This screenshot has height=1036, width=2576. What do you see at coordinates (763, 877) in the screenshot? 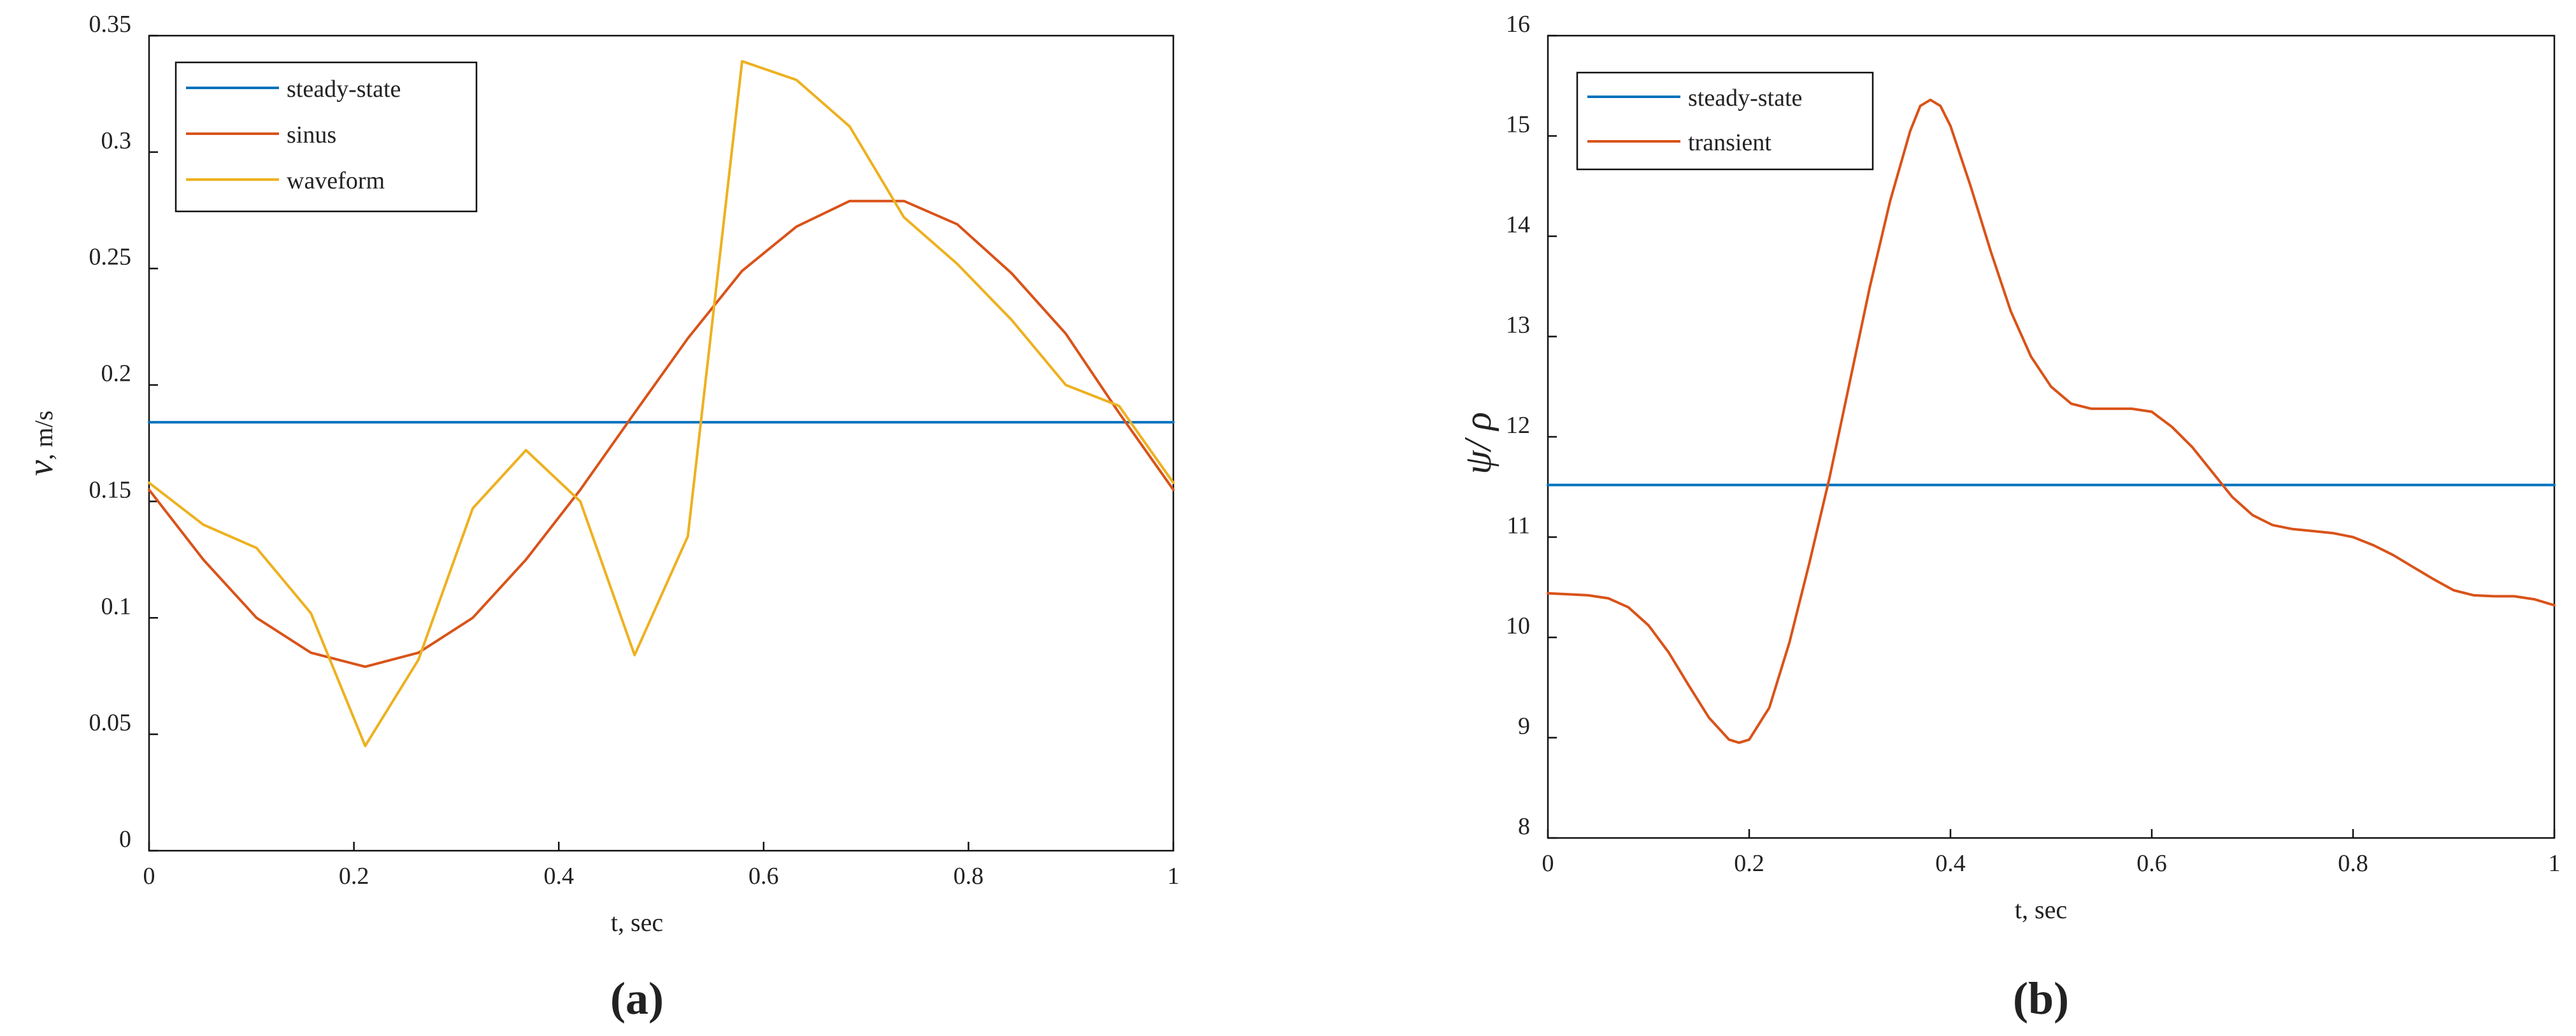
I see `x-tick-label-a: 0.6` at bounding box center [763, 877].